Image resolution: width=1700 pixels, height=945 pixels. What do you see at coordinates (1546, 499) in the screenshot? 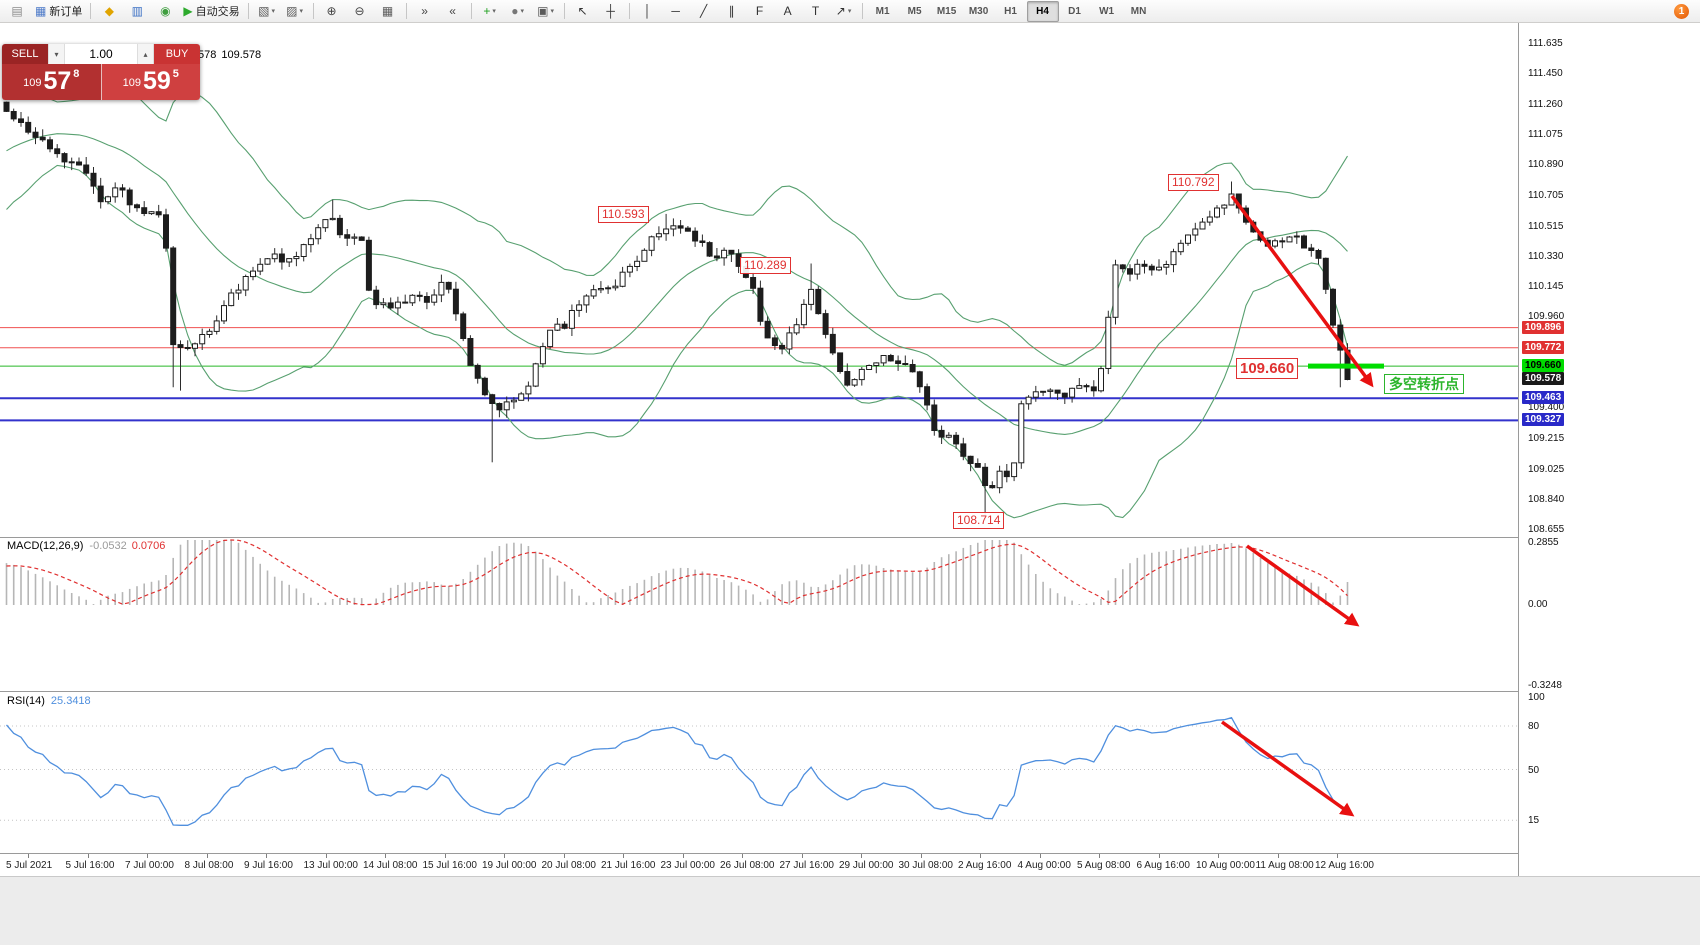
I see `price-axis-tick: 108.840` at bounding box center [1546, 499].